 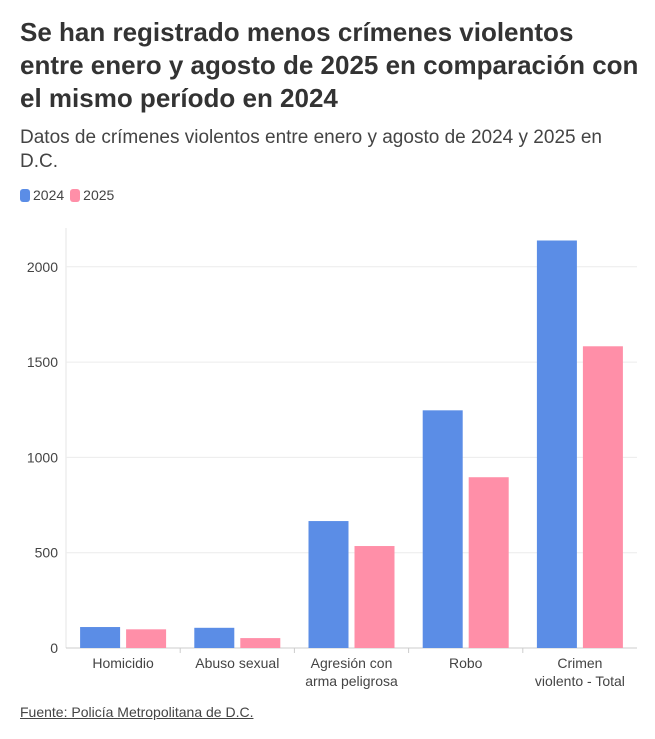 What do you see at coordinates (137, 712) in the screenshot?
I see `source-link: Fuente: Policía Metropolitana de D.C.` at bounding box center [137, 712].